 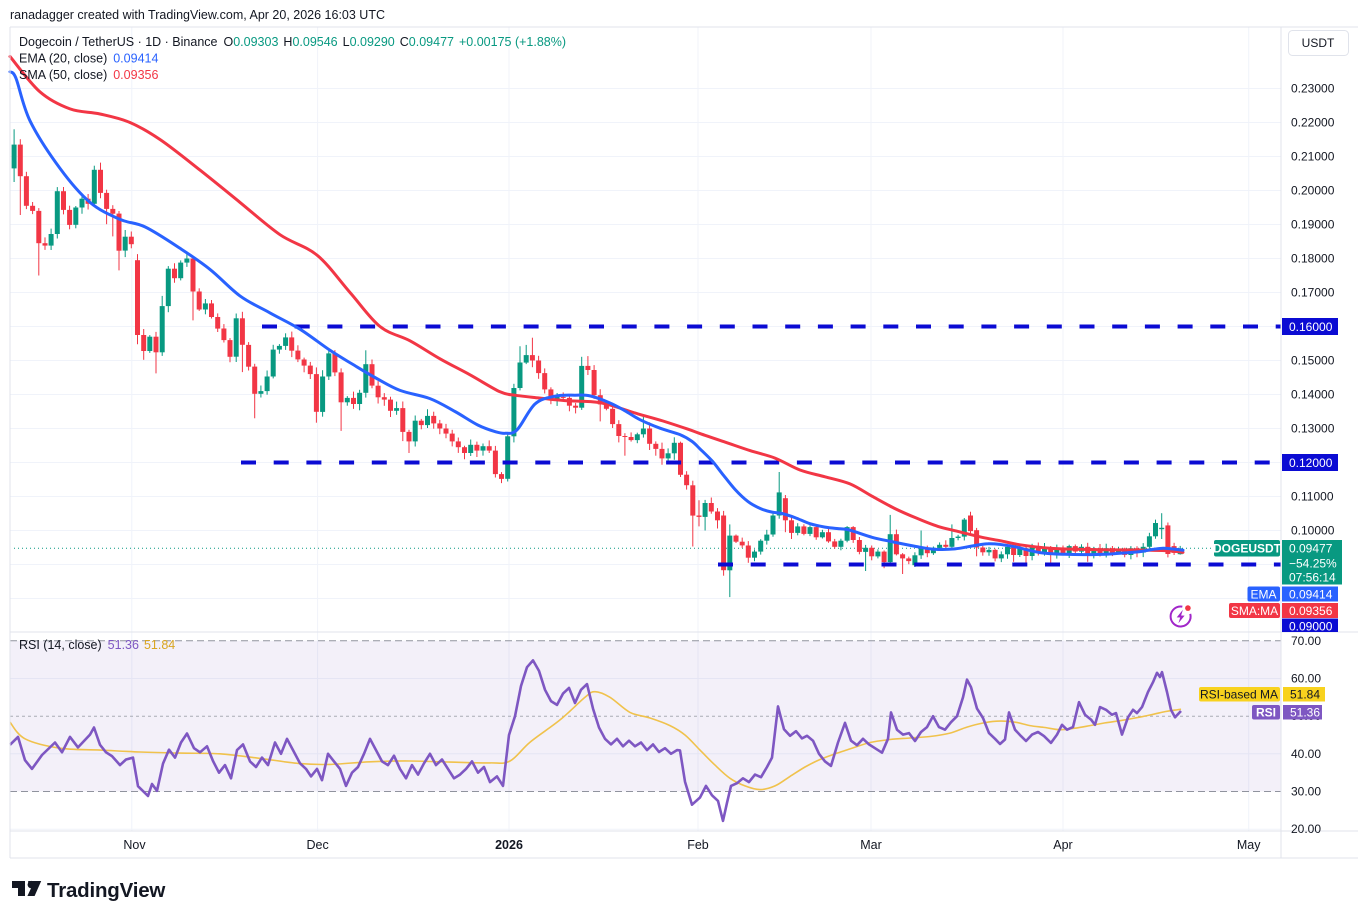 I want to click on svg-text: SMA:MA, so click(x=1254, y=611).